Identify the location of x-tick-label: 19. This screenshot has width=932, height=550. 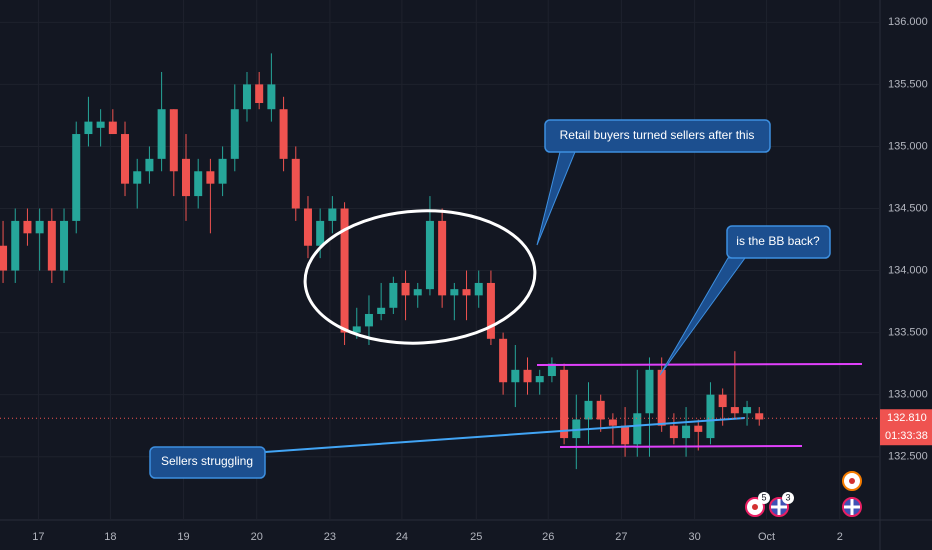
(183, 537).